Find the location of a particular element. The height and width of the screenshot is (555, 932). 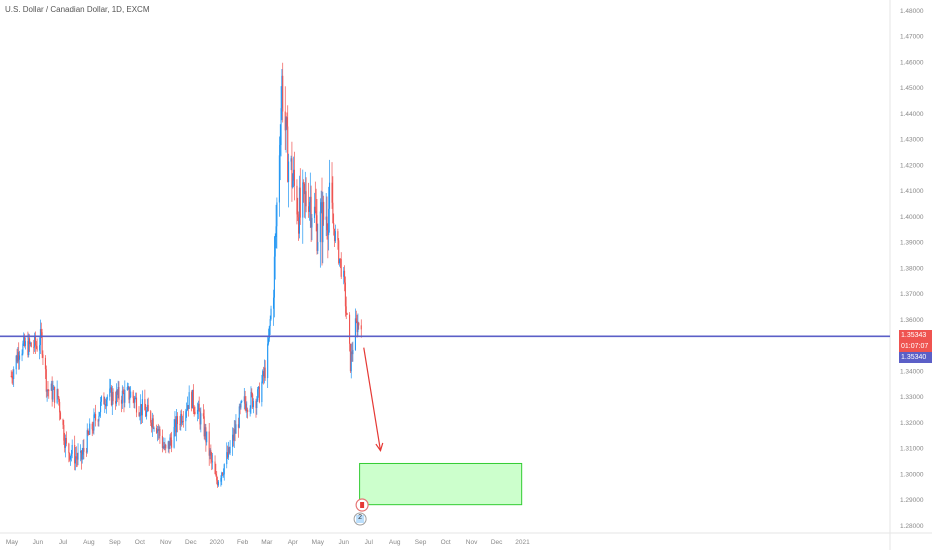

us-flag-event-icon: 2 is located at coordinates (360, 519).